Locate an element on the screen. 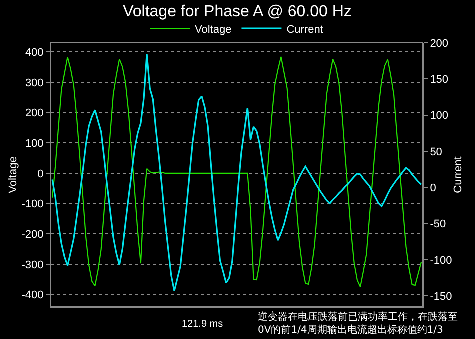 This screenshot has height=339, width=475. y-tick-label: 100 is located at coordinates (34, 144).